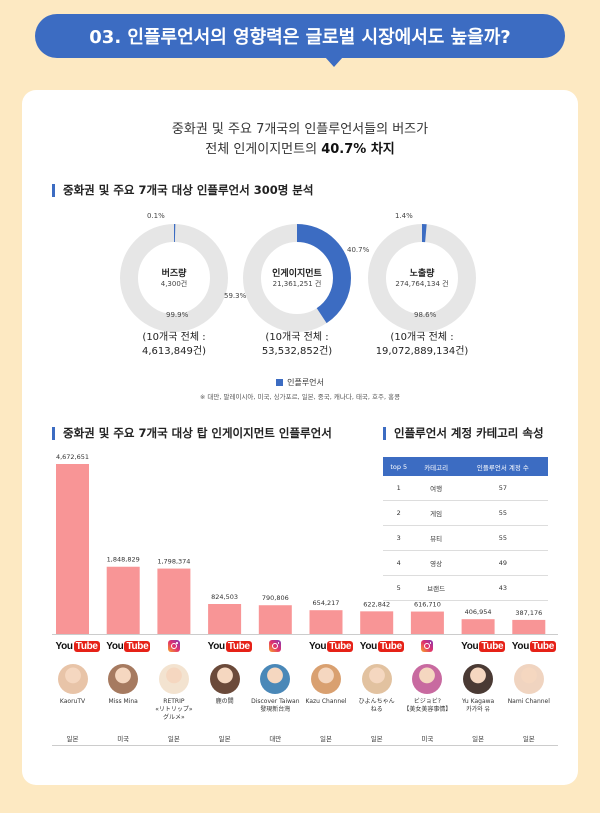  I want to click on influencer-name-line: ひよんちゃん, so click(376, 701).